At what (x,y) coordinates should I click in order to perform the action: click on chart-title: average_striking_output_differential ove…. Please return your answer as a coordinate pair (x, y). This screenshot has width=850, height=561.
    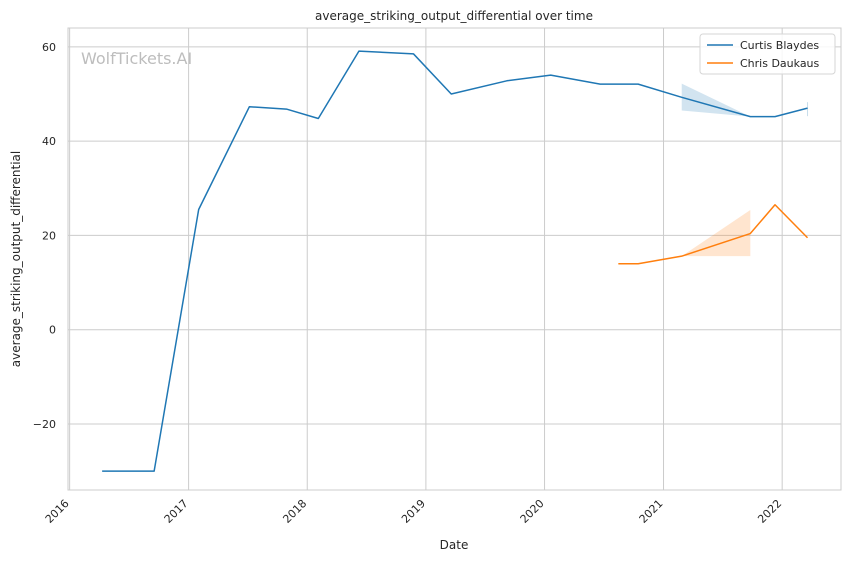
    Looking at the image, I should click on (454, 16).